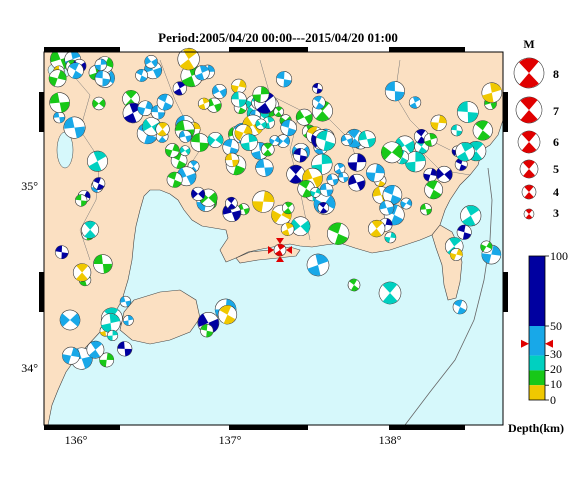 The width and height of the screenshot is (580, 500). What do you see at coordinates (538, 342) in the screenshot?
I see `depth-scale: 100 50 30 20 10 0 Depth(km)` at bounding box center [538, 342].